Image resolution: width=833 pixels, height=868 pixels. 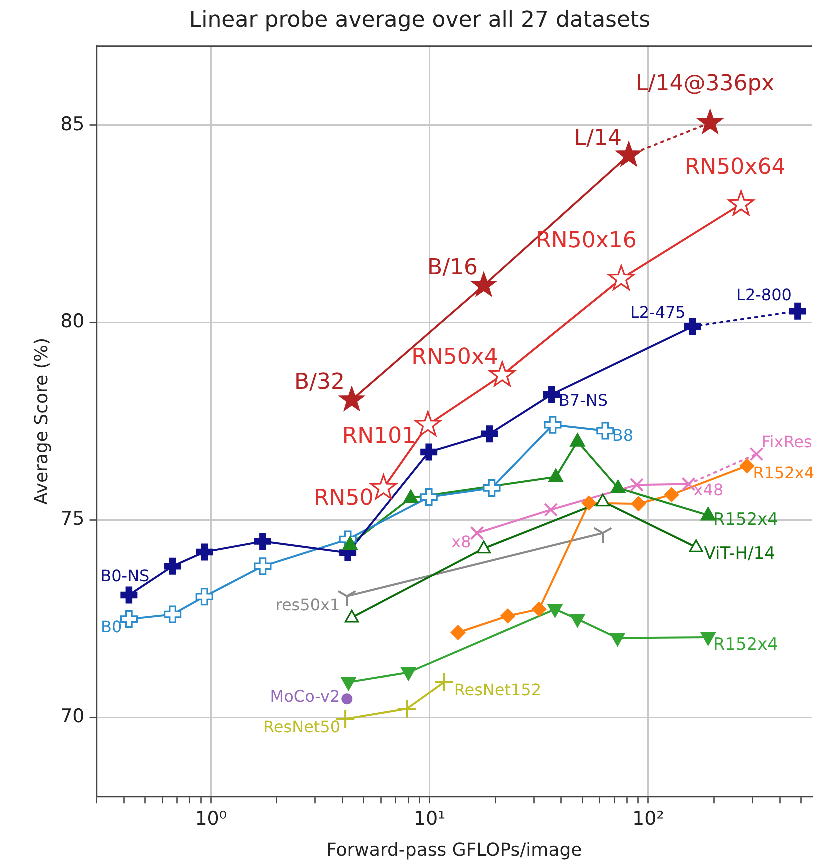 I want to click on annotation: ResNet152, so click(x=498, y=690).